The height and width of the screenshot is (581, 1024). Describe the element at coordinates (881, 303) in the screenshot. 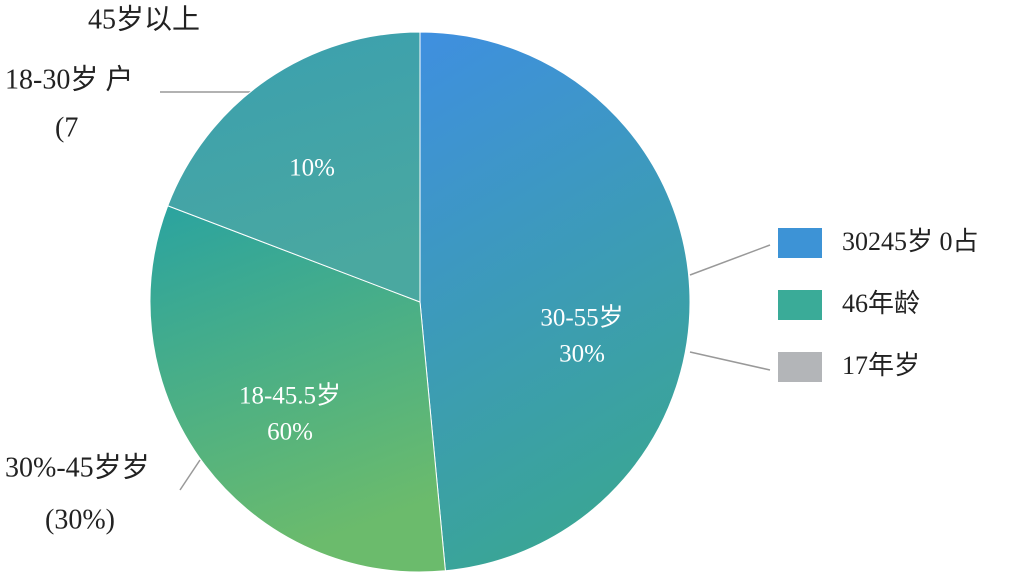

I see `legend-label: 46年龄` at that location.